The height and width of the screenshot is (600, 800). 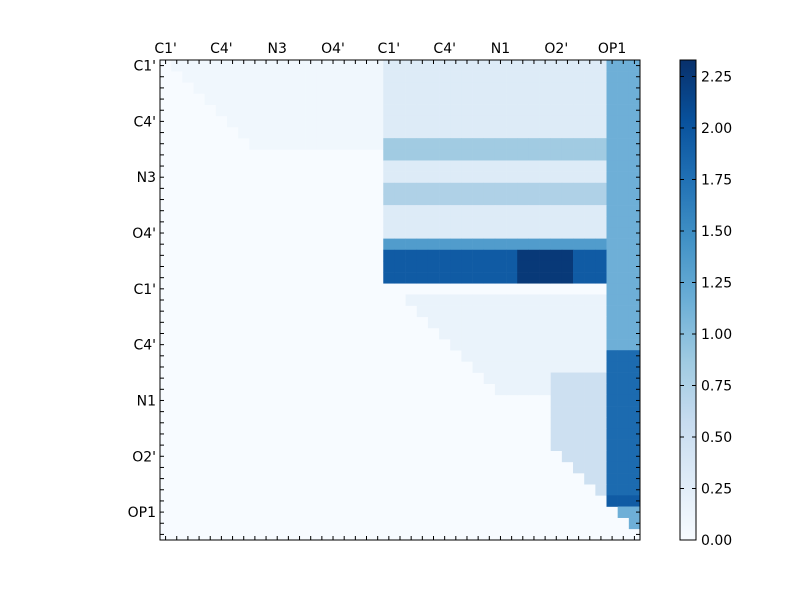 I want to click on colorbar-tick-label: 0.50, so click(x=716, y=438).